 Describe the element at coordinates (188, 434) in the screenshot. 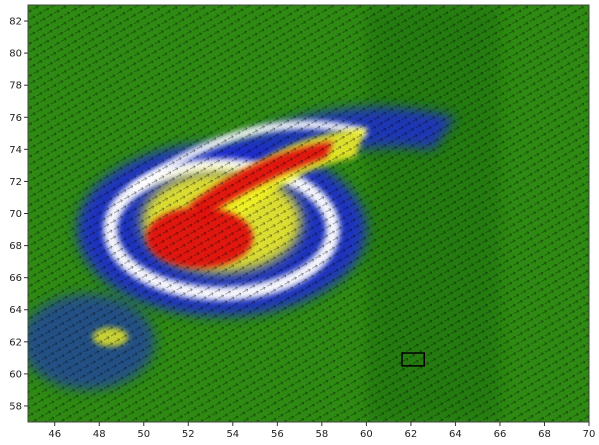

I see `x-tick-label: 52` at that location.